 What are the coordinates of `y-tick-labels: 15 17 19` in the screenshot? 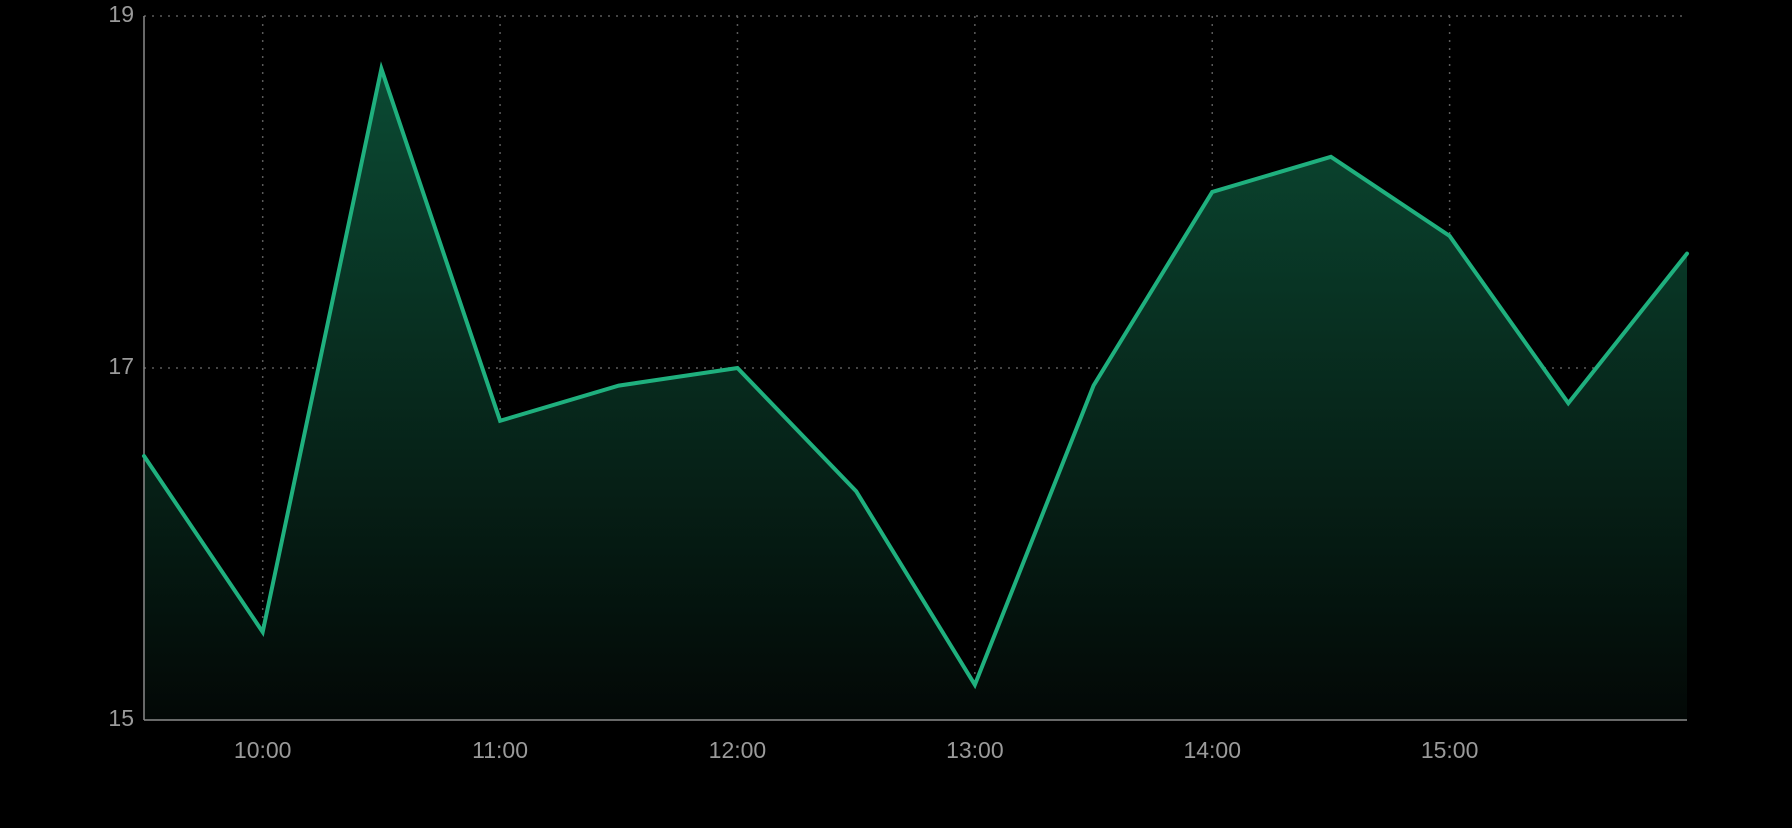 It's located at (121, 366).